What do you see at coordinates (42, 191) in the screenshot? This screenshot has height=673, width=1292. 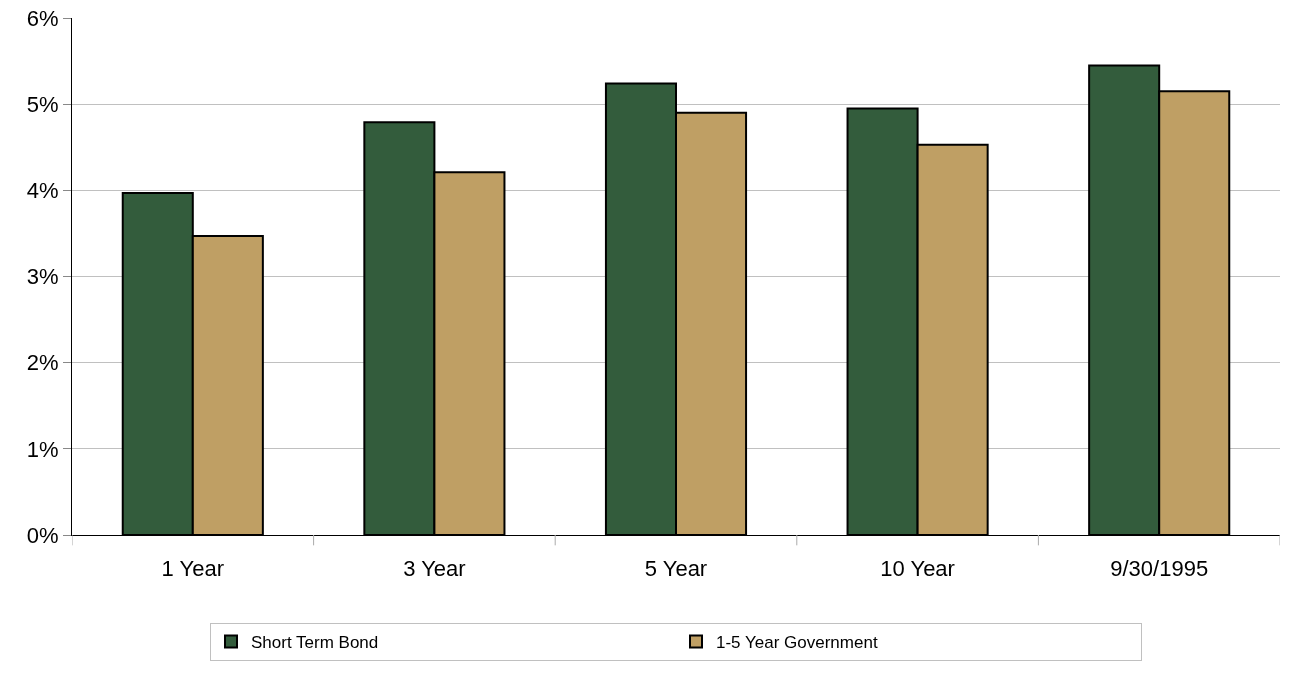 I see `y-tick-label: 4%` at bounding box center [42, 191].